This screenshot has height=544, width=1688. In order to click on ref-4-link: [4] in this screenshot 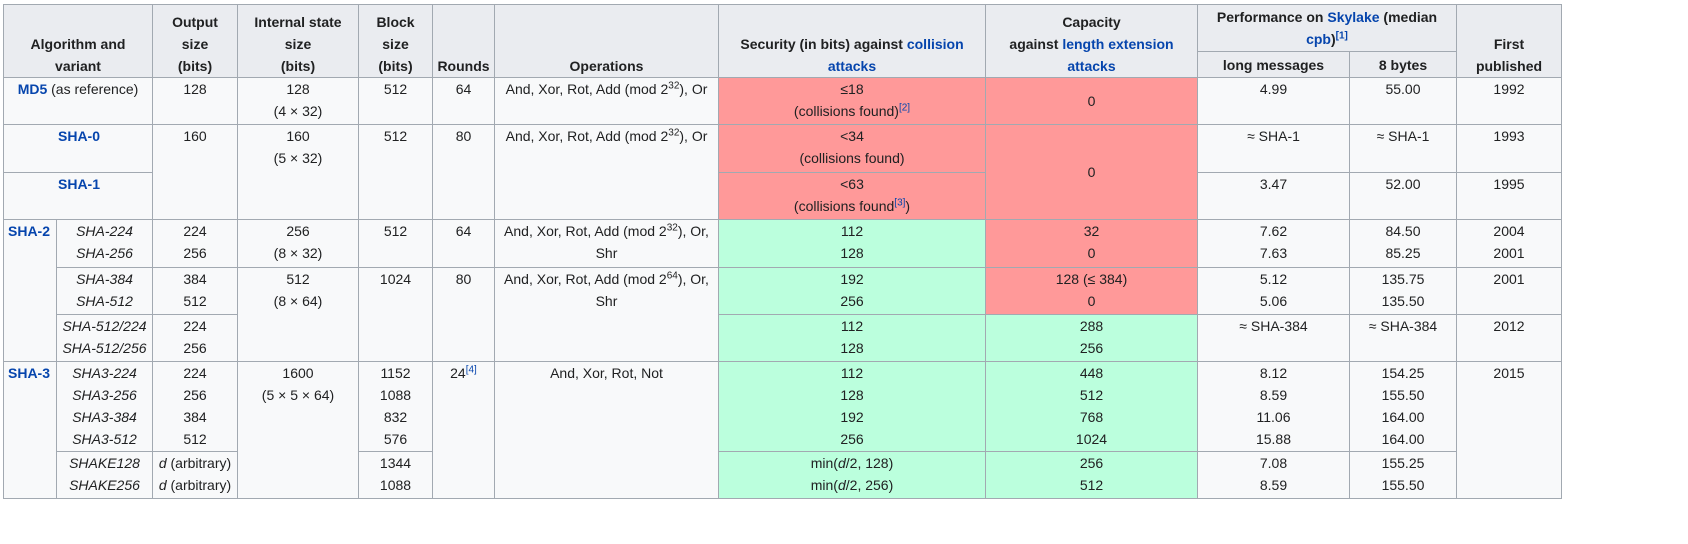, I will do `click(471, 370)`.